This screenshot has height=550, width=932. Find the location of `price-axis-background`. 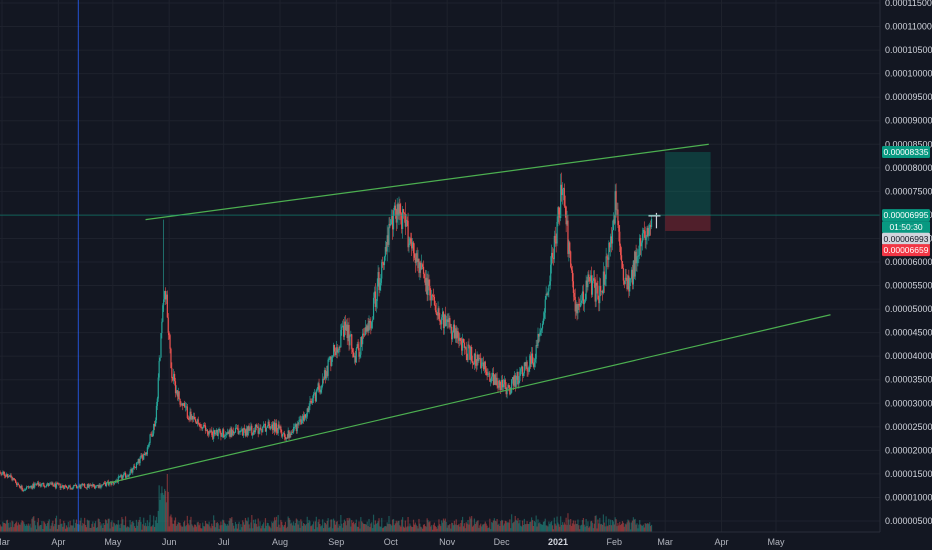

price-axis-background is located at coordinates (906, 266).